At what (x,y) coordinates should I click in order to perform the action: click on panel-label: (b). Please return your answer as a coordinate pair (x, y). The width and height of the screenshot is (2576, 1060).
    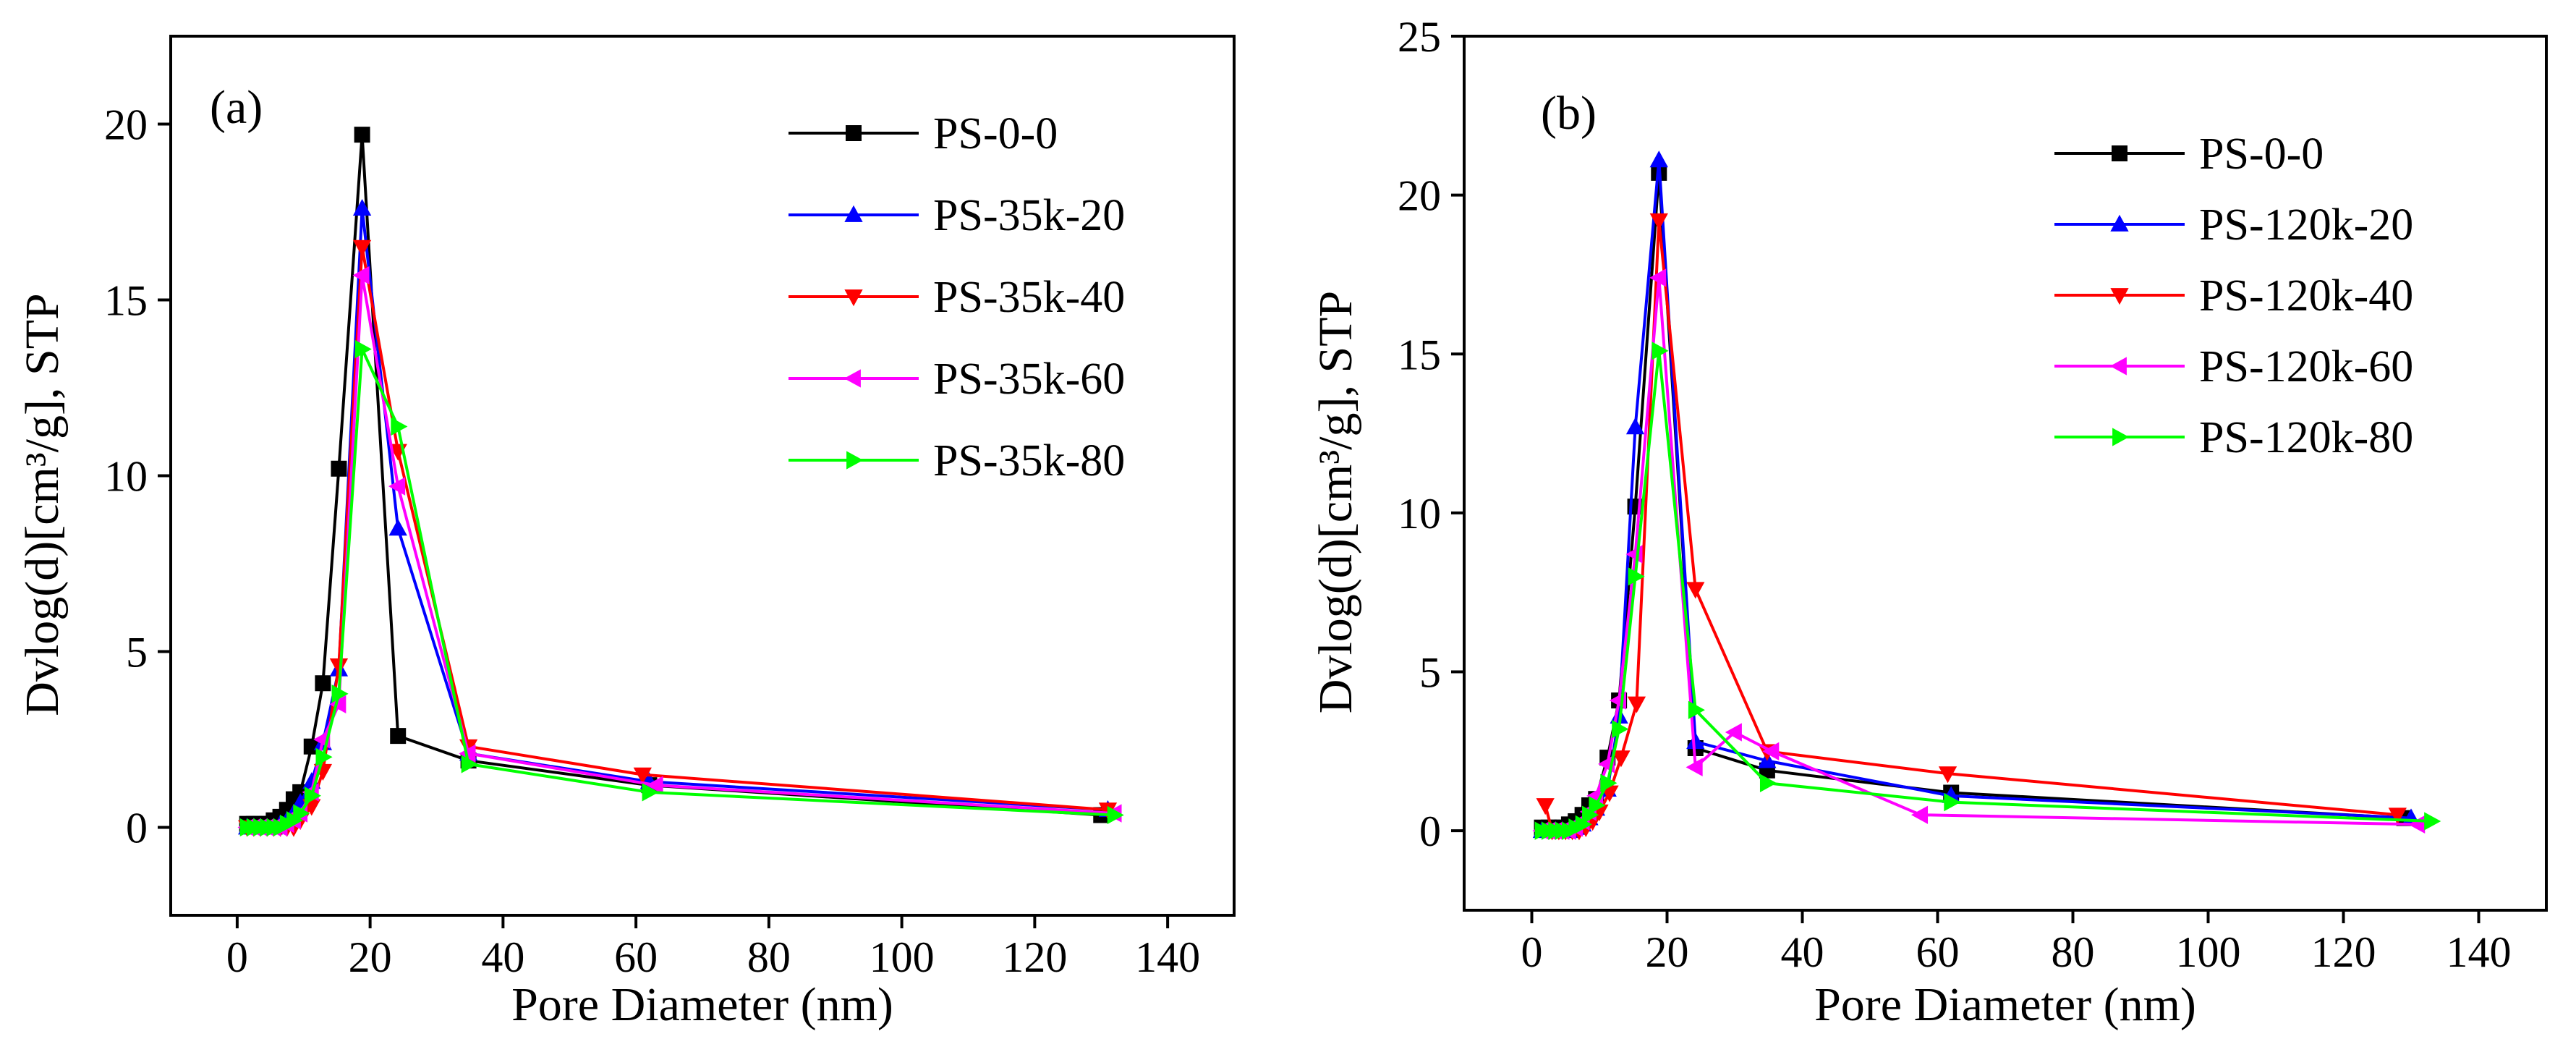
    Looking at the image, I should click on (1569, 113).